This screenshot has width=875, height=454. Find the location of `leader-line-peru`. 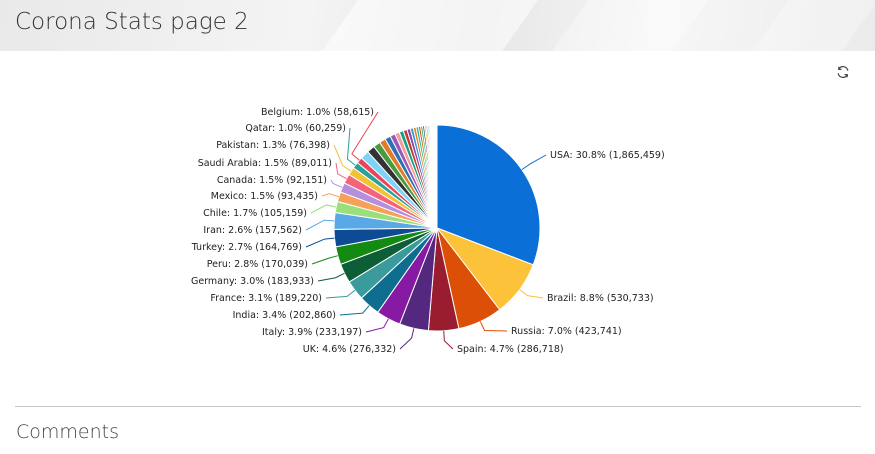

leader-line-peru is located at coordinates (324, 260).